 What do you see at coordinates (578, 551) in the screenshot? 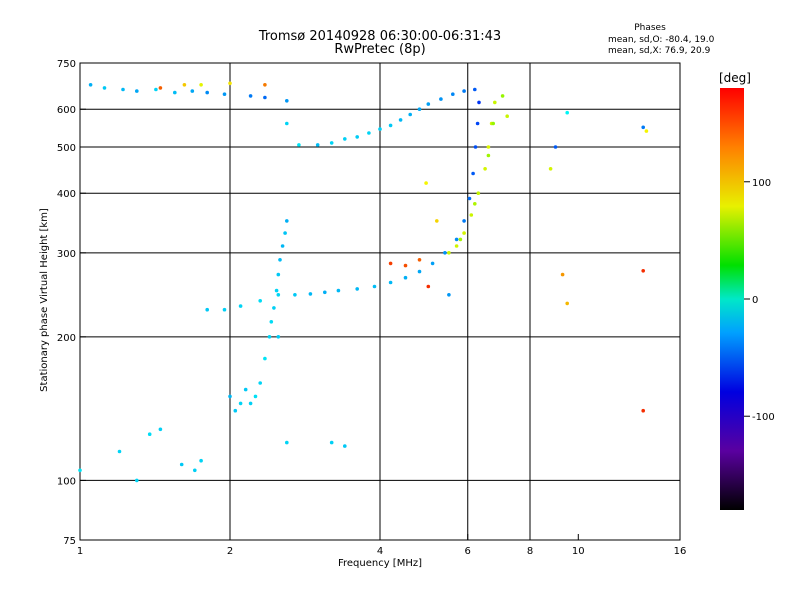
I see `x-tick-label: 10` at bounding box center [578, 551].